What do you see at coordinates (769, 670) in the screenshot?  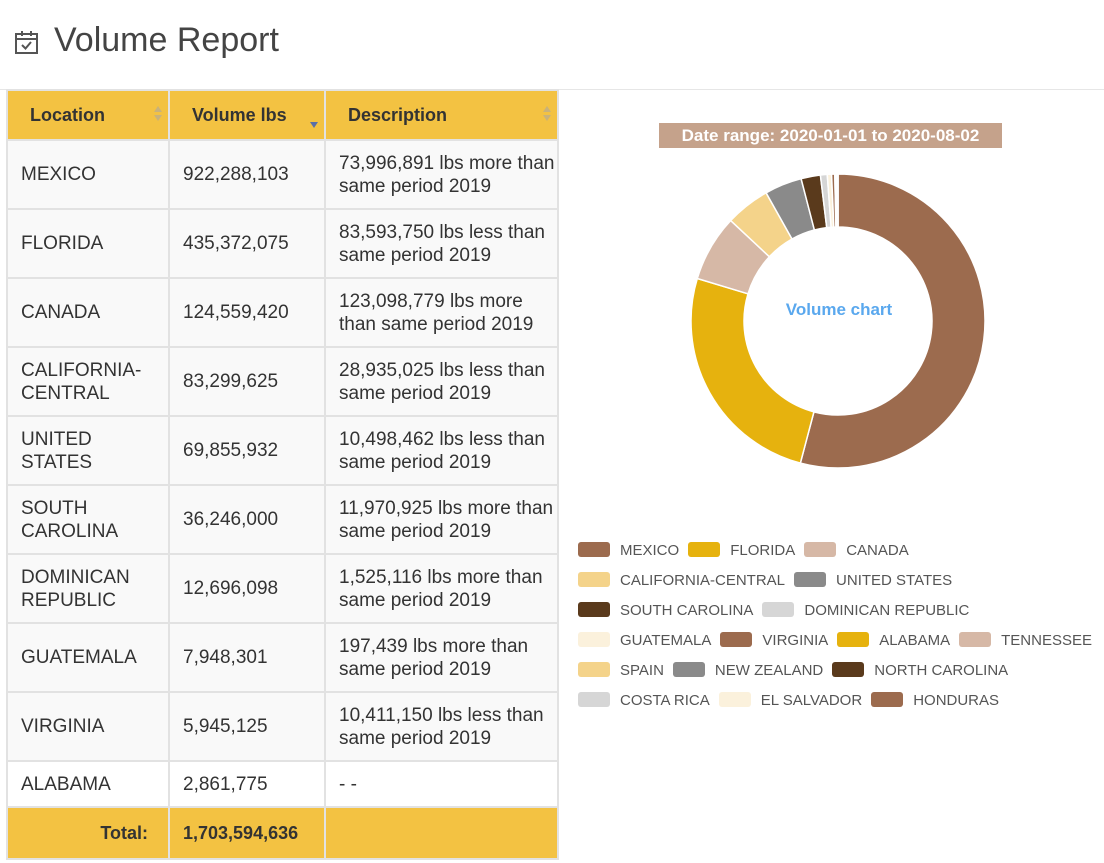 I see `legend-label: NEW ZEALAND` at bounding box center [769, 670].